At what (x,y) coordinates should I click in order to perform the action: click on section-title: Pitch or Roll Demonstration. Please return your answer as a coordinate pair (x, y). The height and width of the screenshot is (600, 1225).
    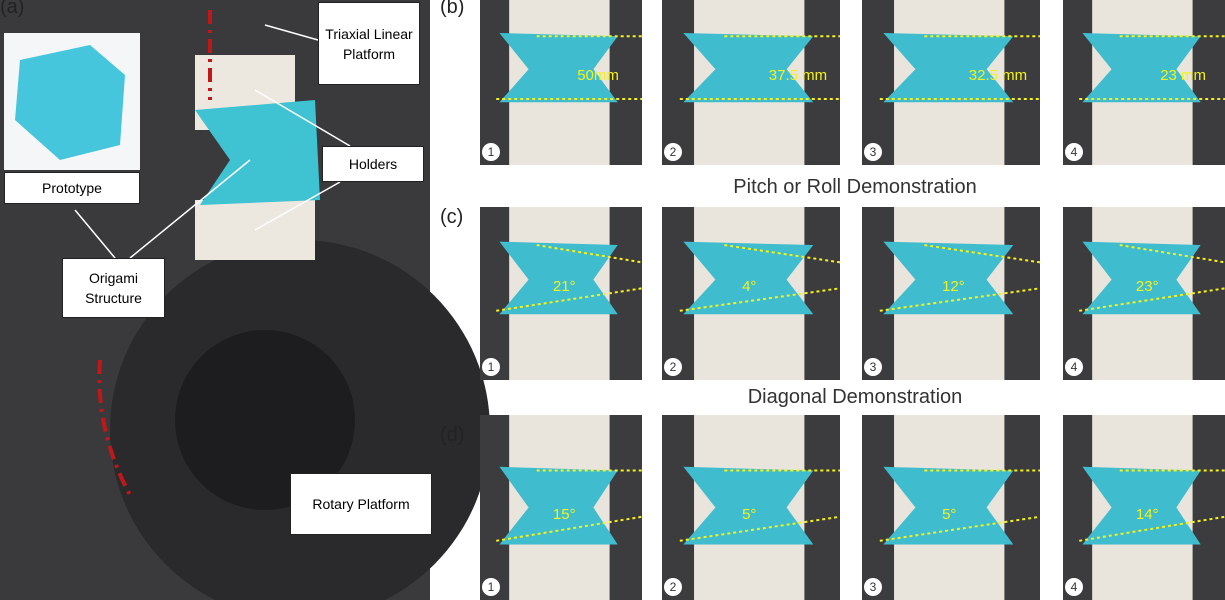
    Looking at the image, I should click on (855, 187).